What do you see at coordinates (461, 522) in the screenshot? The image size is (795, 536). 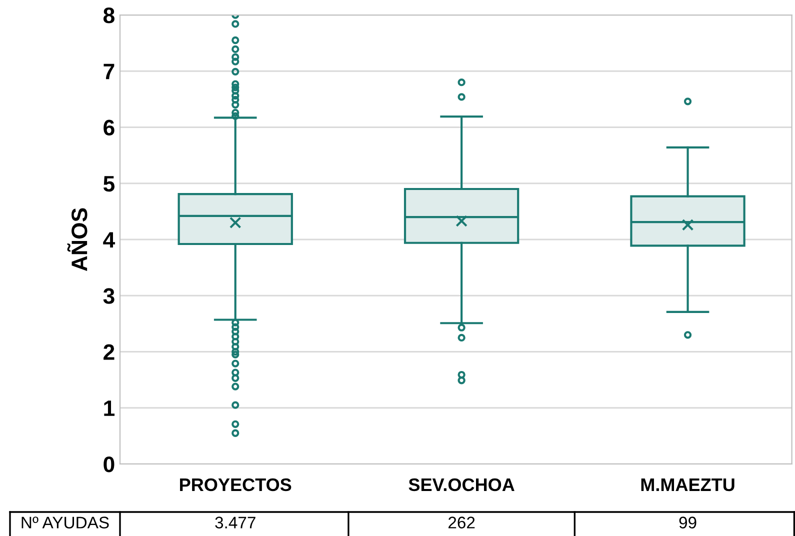 I see `text: 262` at bounding box center [461, 522].